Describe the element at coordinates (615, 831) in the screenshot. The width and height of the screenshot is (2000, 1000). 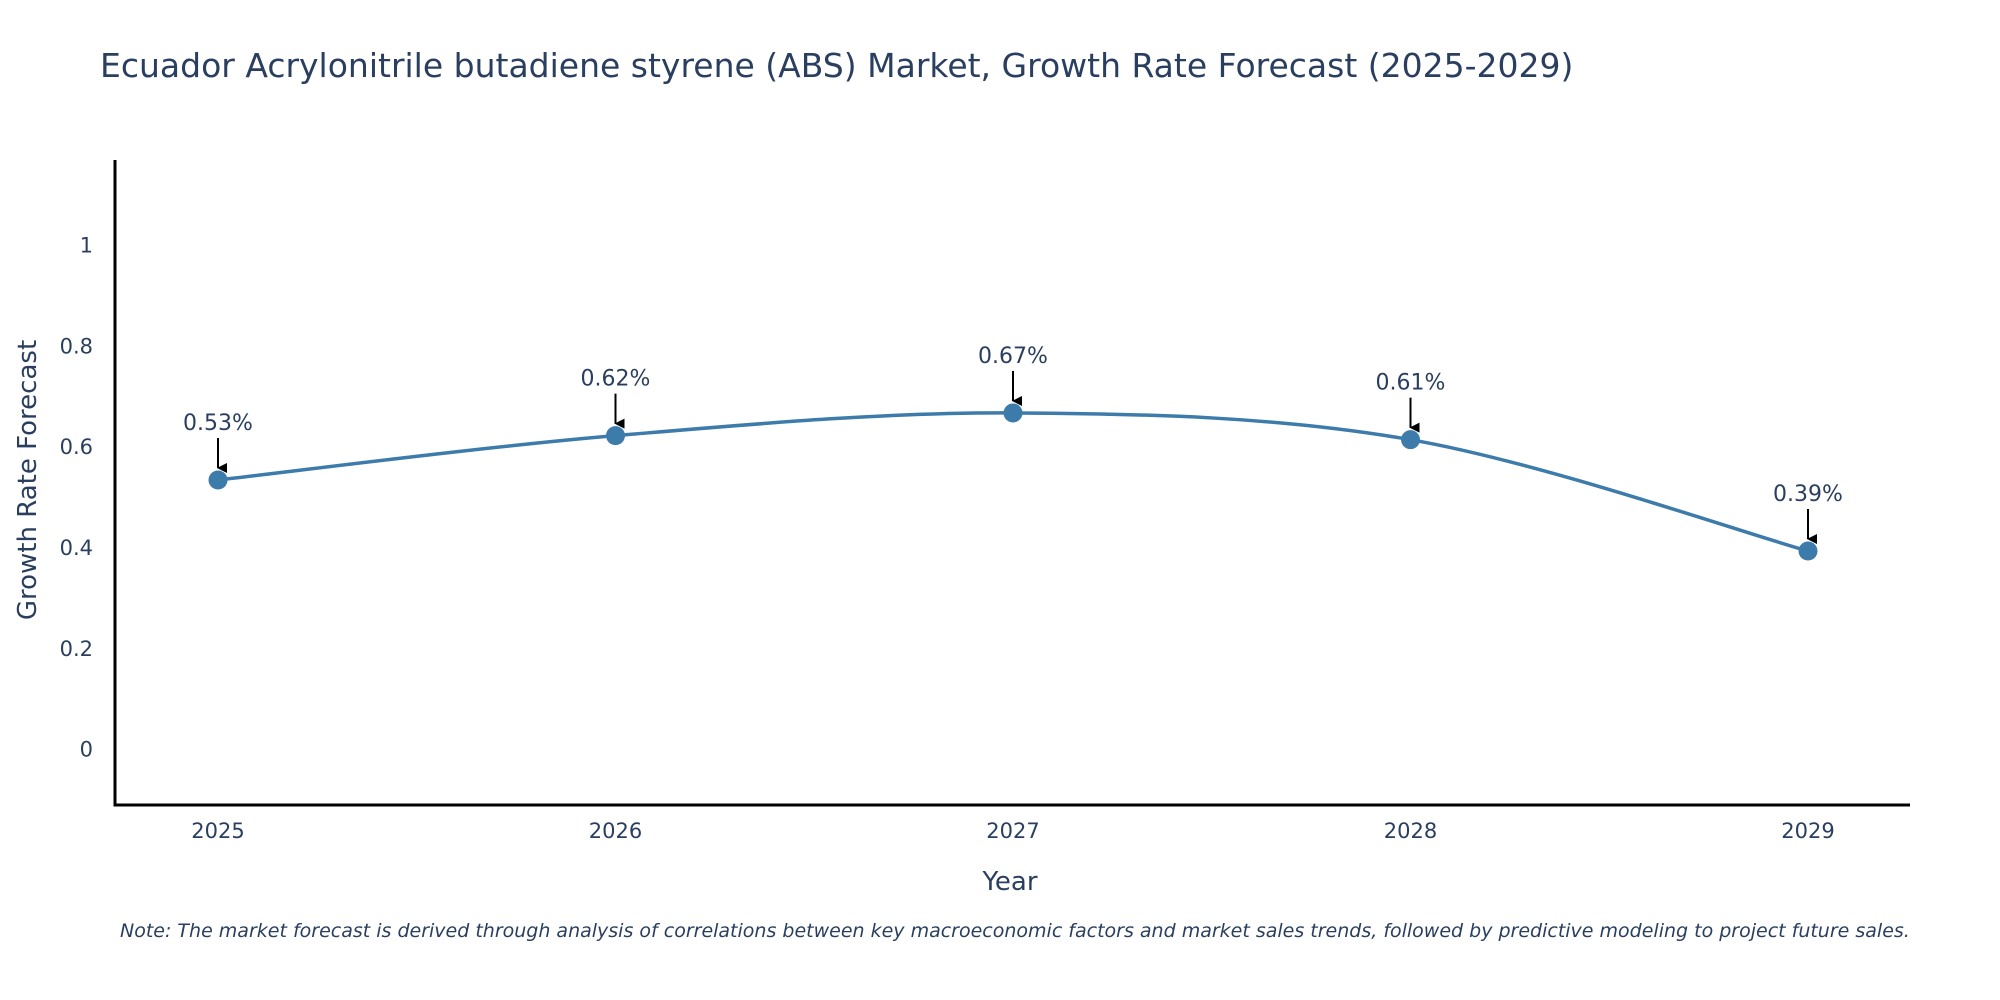
I see `x-tick-label: 2026` at that location.